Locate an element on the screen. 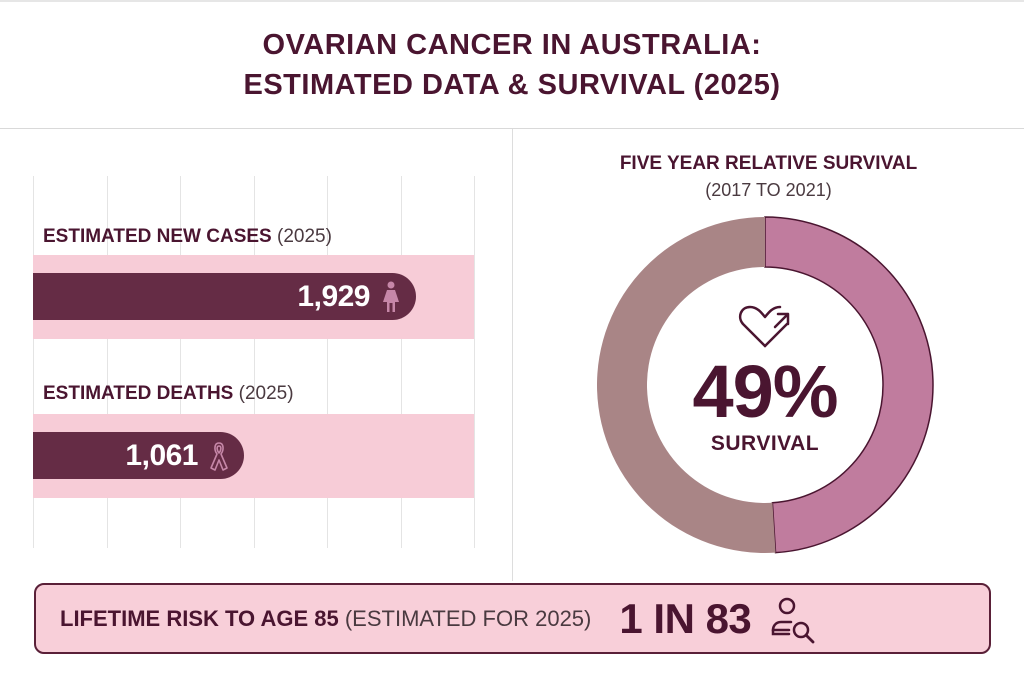 The width and height of the screenshot is (1024, 687). donut-subtitle: (2017 TO 2021) is located at coordinates (768, 190).